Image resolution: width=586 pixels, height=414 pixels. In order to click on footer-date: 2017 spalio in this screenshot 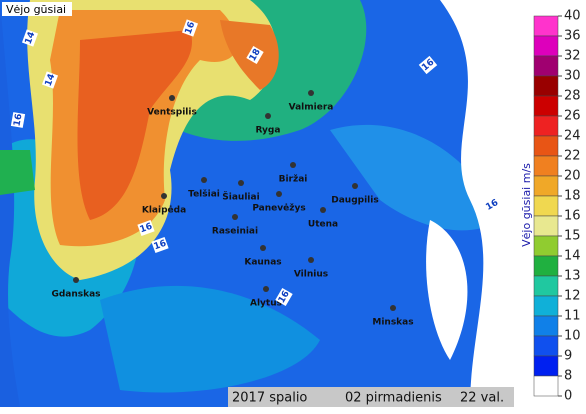, I will do `click(269, 398)`.